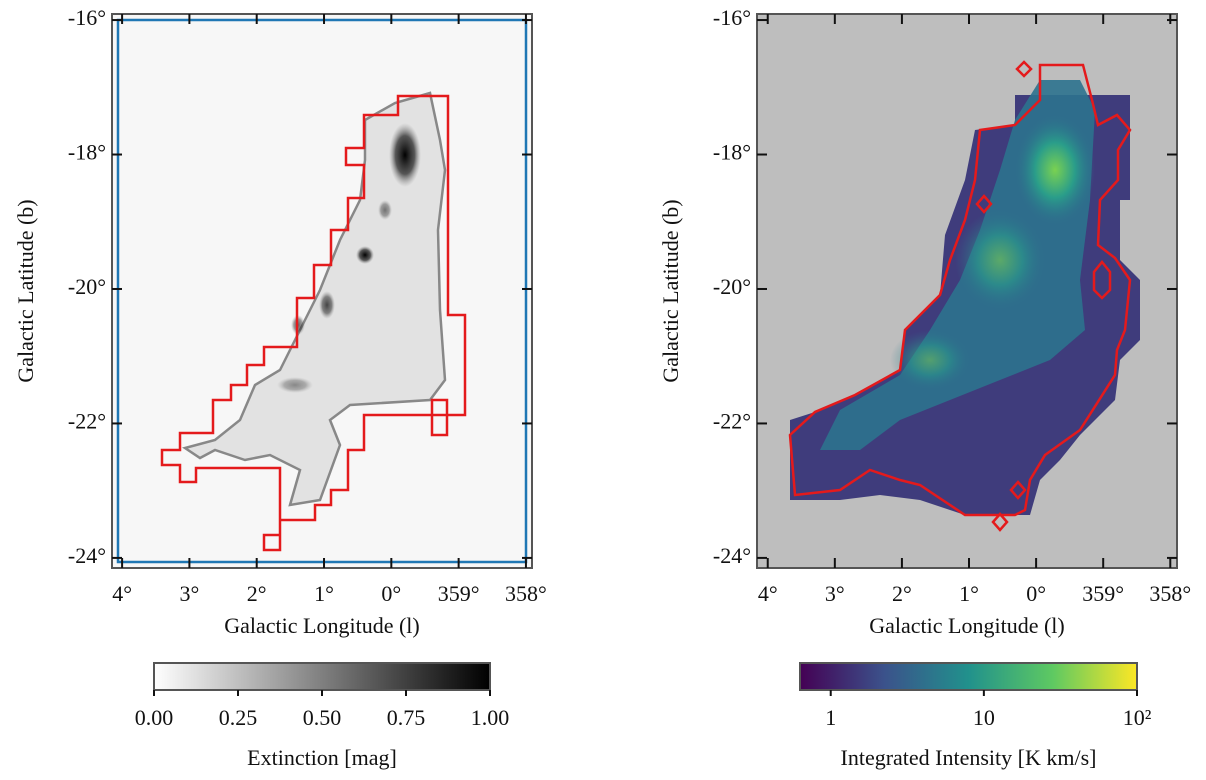 The height and width of the screenshot is (780, 1206). Describe the element at coordinates (154, 717) in the screenshot. I see `colorbar-tick-label: 0.00` at that location.